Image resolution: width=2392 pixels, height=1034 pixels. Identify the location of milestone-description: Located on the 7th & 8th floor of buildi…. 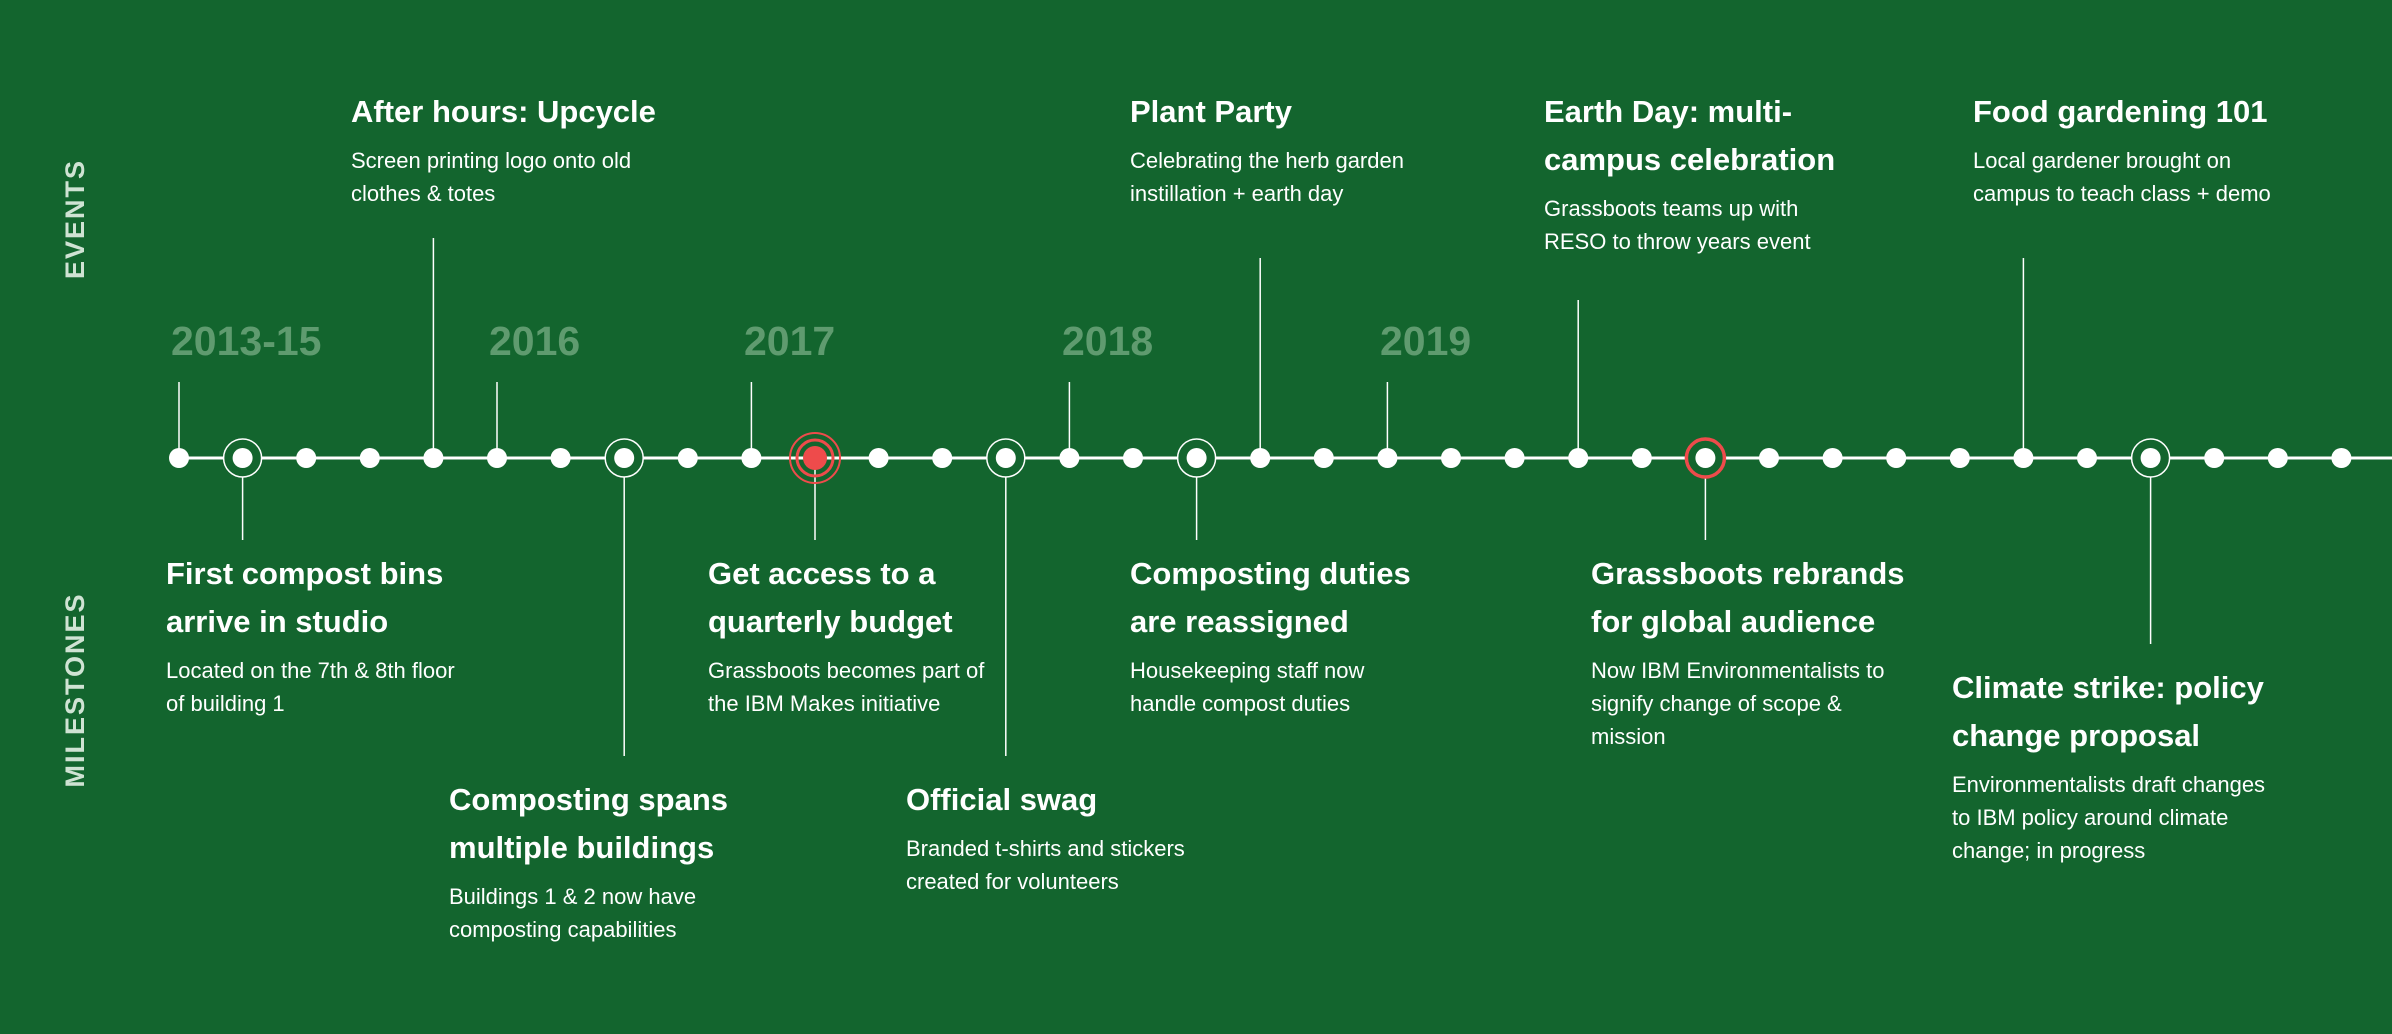
(310, 687).